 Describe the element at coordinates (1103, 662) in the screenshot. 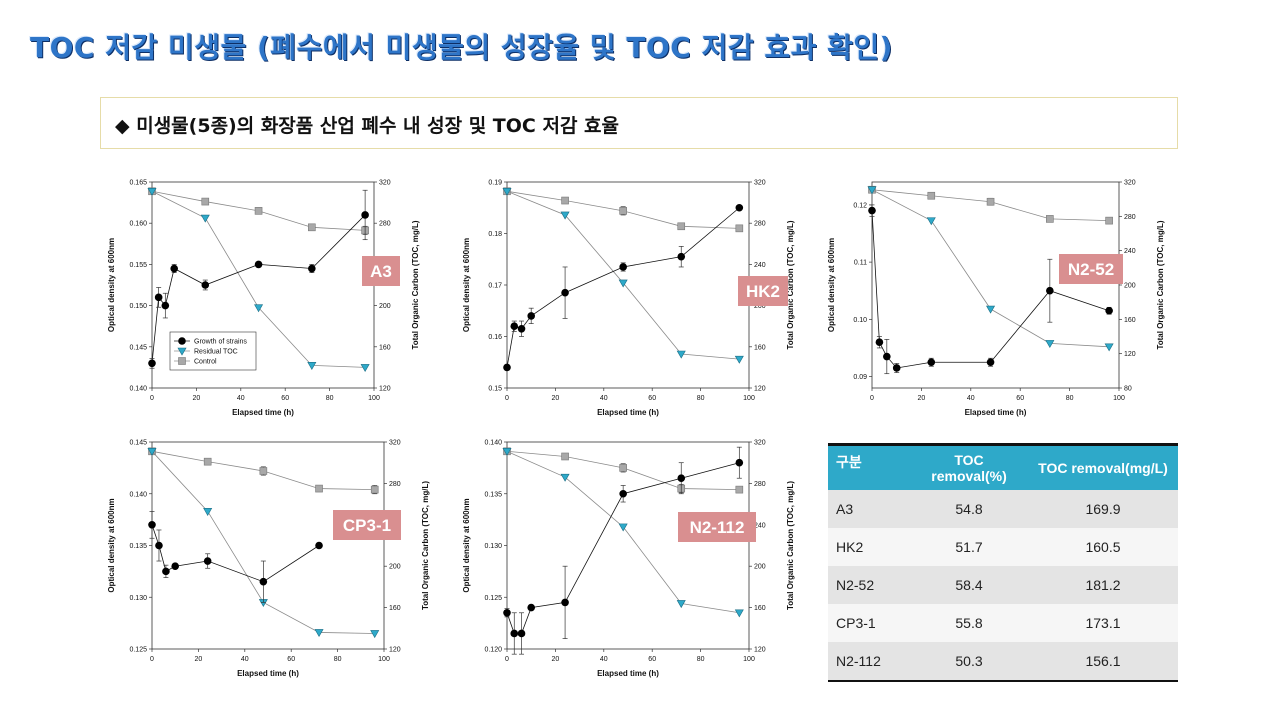

I see `table-cell: 156.1` at that location.